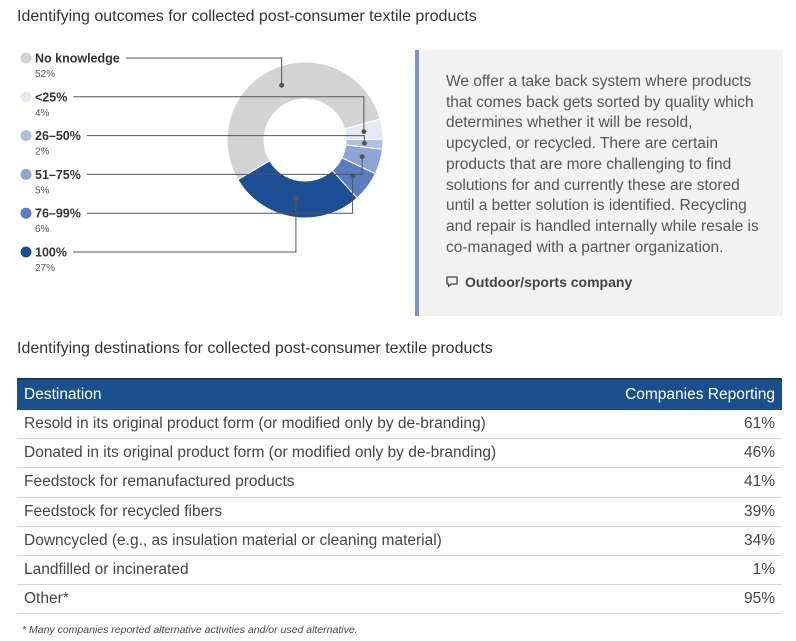  Describe the element at coordinates (685, 540) in the screenshot. I see `row-percentage: 34%` at that location.